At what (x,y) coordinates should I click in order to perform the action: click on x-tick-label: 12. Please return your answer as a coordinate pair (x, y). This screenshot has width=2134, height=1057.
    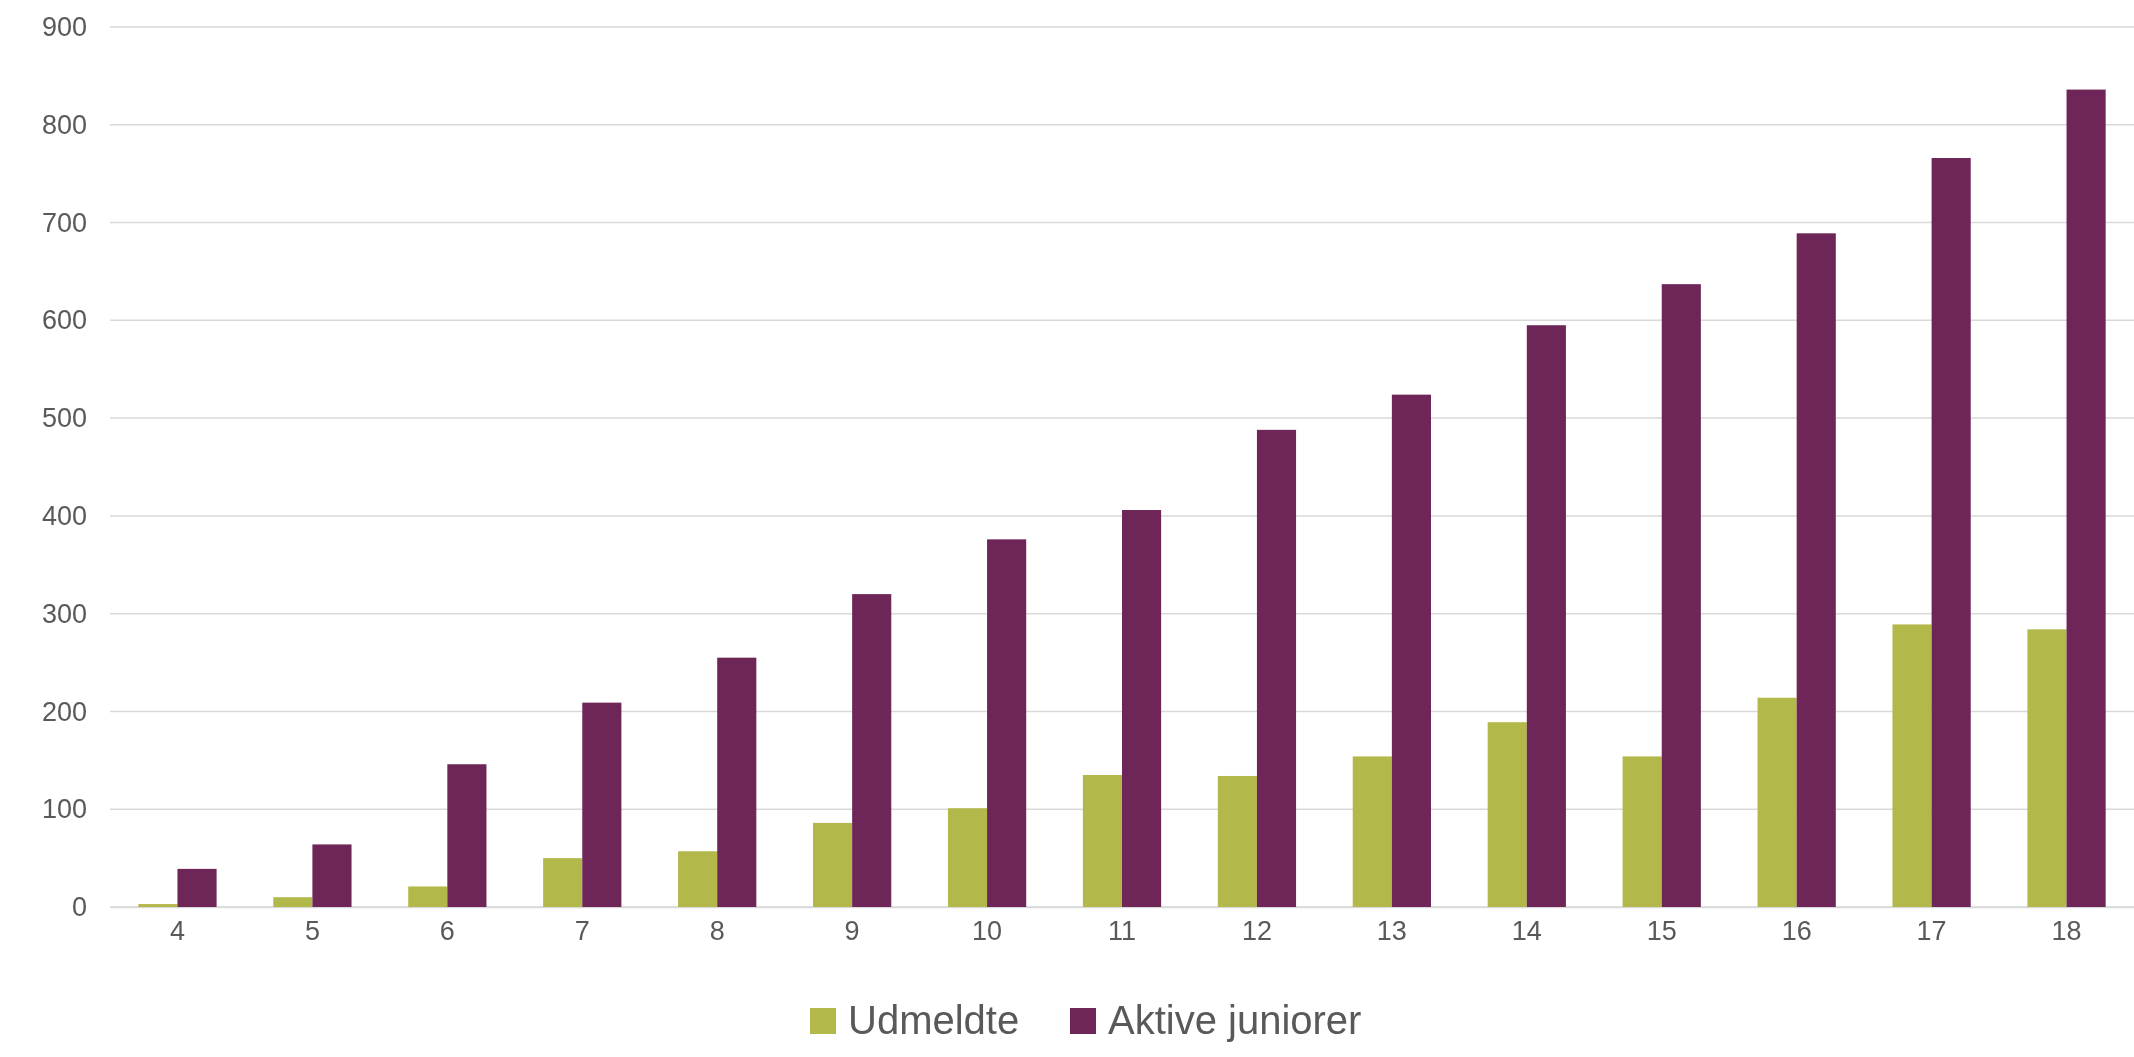
    Looking at the image, I should click on (1256, 931).